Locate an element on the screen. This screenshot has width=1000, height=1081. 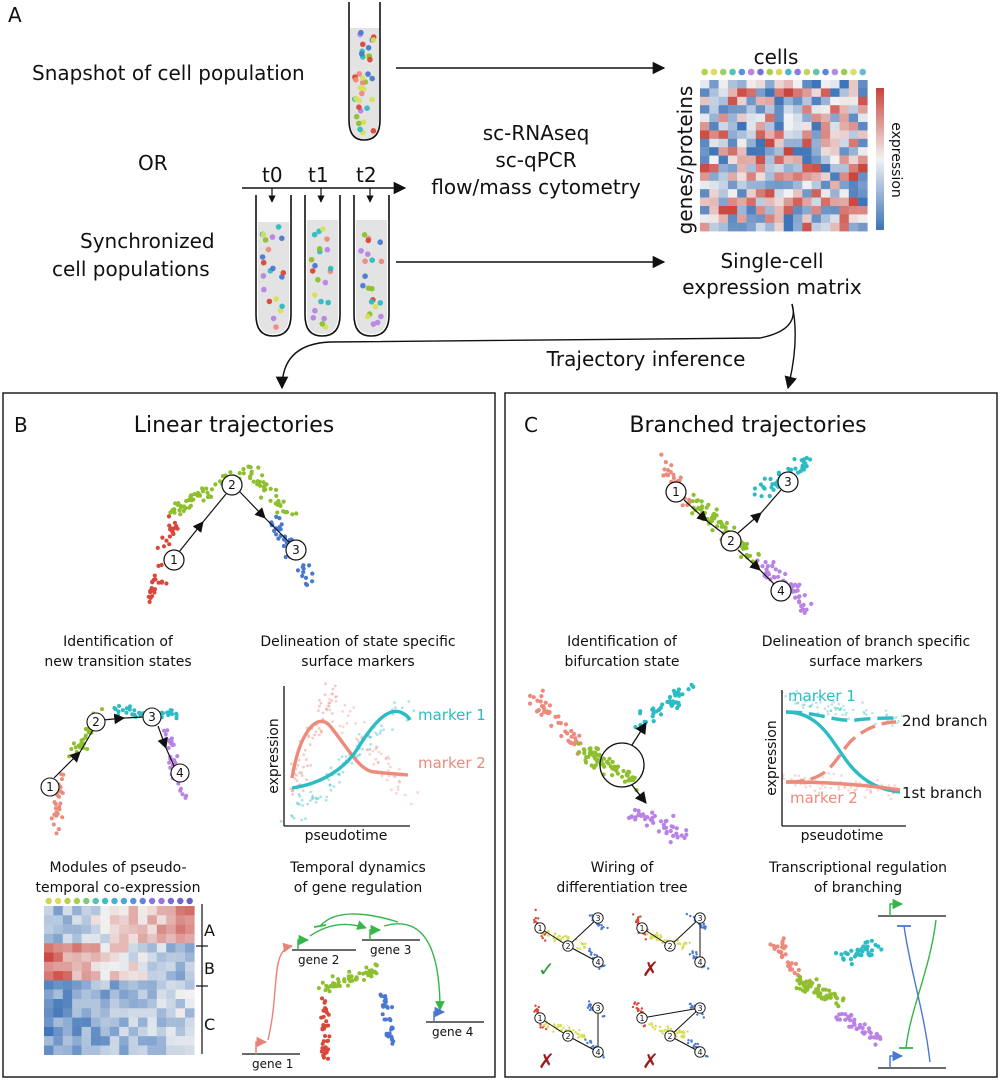
branched-state-3: 3 is located at coordinates (788, 482).